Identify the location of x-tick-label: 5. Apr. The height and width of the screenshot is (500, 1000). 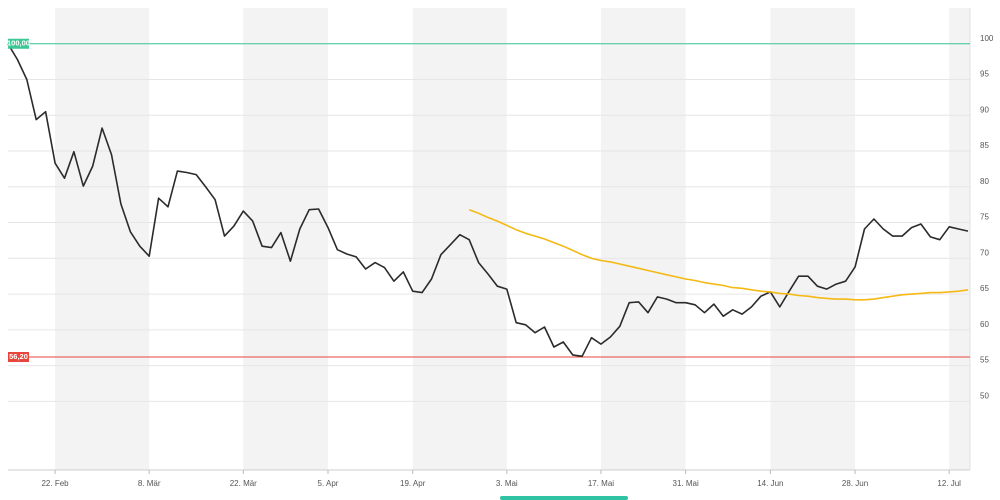
(328, 483).